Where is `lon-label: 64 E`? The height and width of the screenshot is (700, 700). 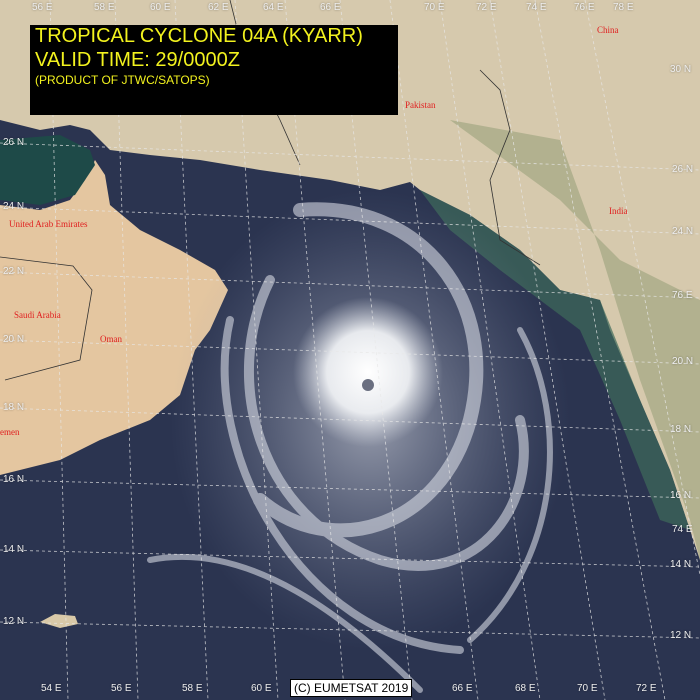 lon-label: 64 E is located at coordinates (273, 7).